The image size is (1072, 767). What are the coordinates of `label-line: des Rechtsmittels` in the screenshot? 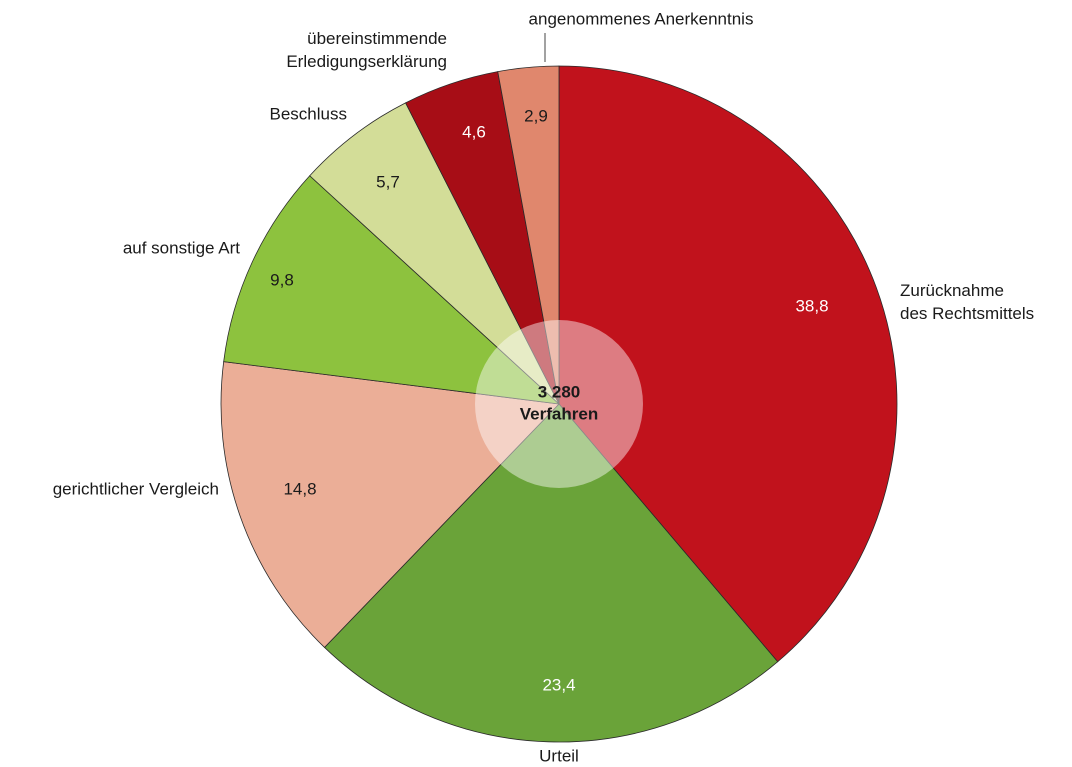 It's located at (967, 313).